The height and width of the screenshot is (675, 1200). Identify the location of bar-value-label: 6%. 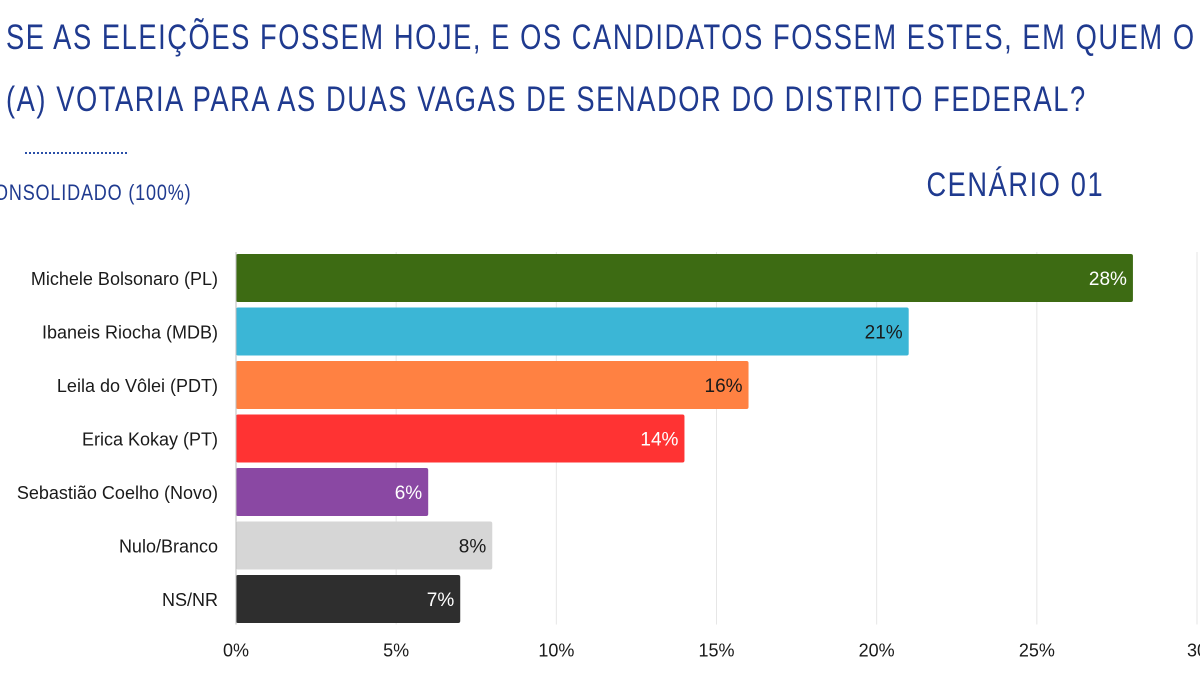
(409, 493).